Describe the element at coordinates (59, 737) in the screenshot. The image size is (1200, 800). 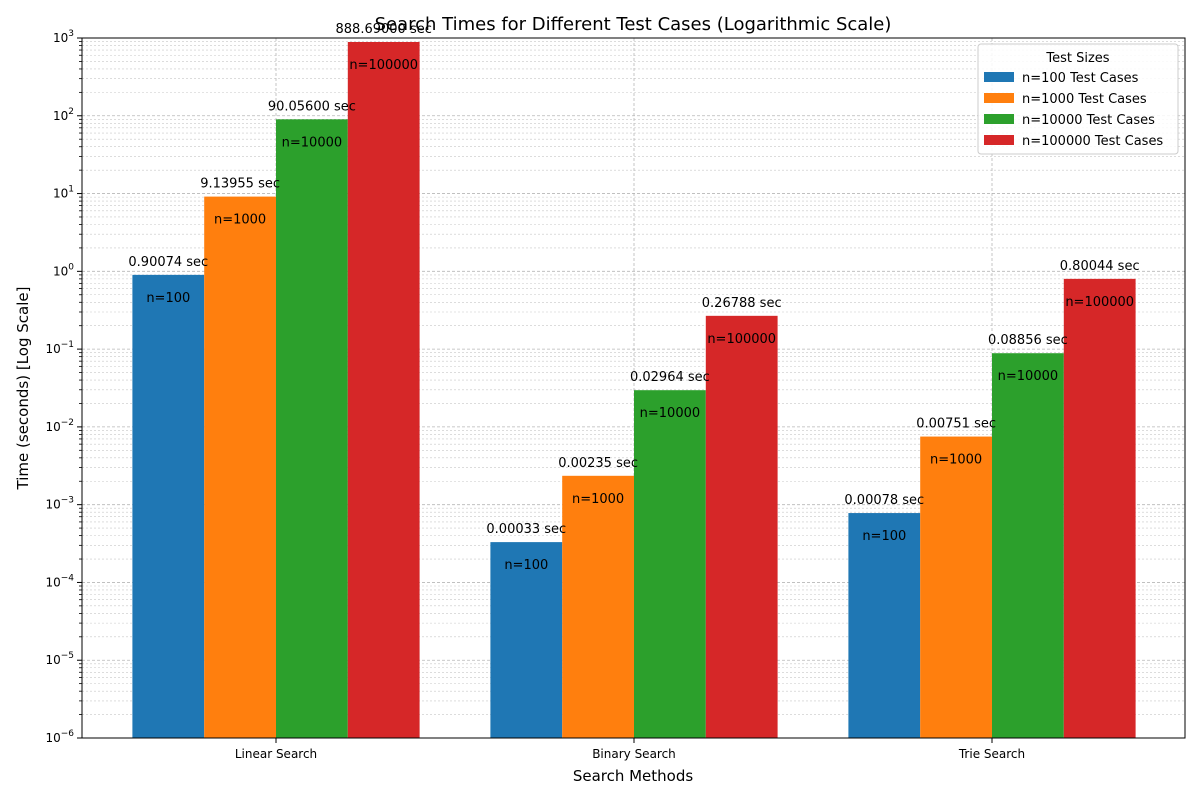
I see `y-tick-label: 10⁻⁶` at that location.